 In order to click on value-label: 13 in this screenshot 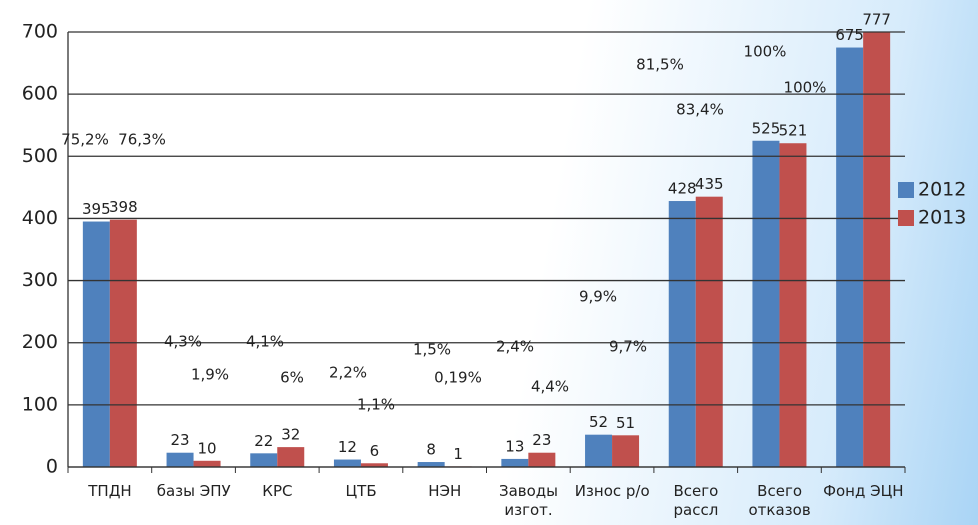, I will do `click(514, 446)`.